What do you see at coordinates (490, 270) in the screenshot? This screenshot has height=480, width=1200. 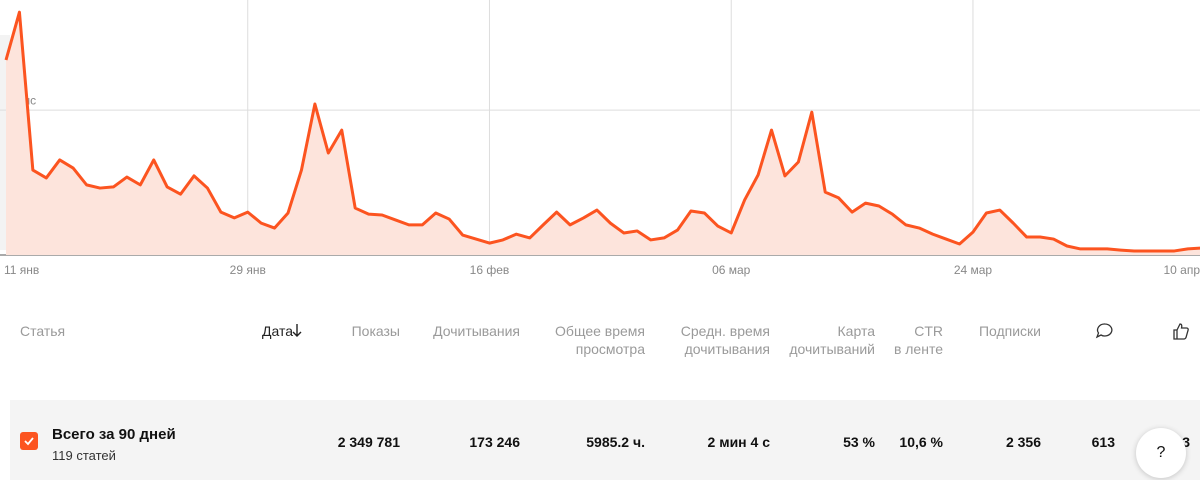 I see `x-tick-label: 16 фев` at bounding box center [490, 270].